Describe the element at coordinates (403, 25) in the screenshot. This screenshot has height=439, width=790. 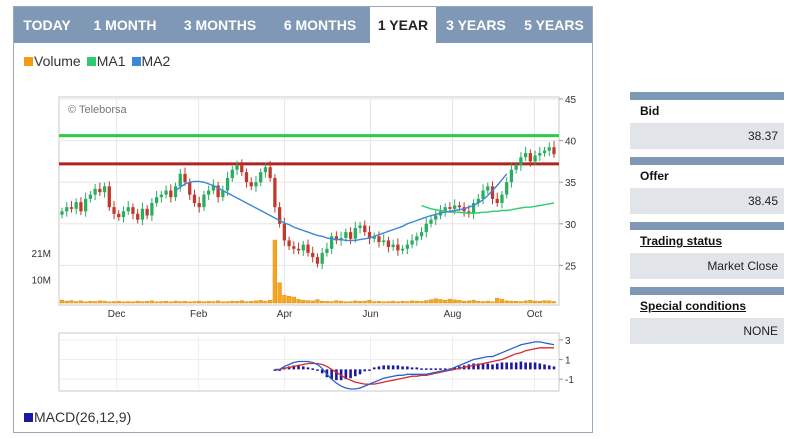
I see `tab-1-year: 1 YEAR` at that location.